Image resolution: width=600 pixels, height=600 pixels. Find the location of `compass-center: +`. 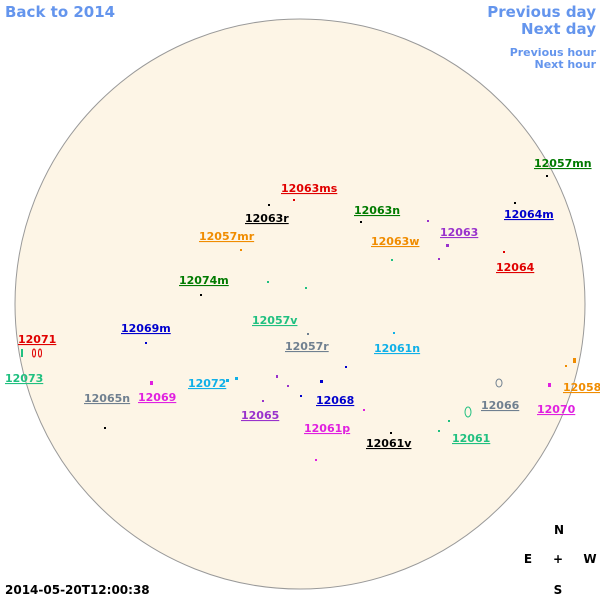

compass-center: + is located at coordinates (558, 559).